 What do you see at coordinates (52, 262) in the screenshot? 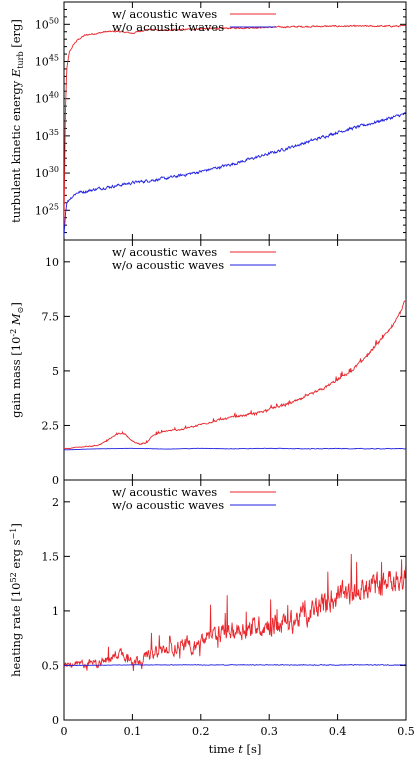
I see `y-tick-label: 10` at bounding box center [52, 262].